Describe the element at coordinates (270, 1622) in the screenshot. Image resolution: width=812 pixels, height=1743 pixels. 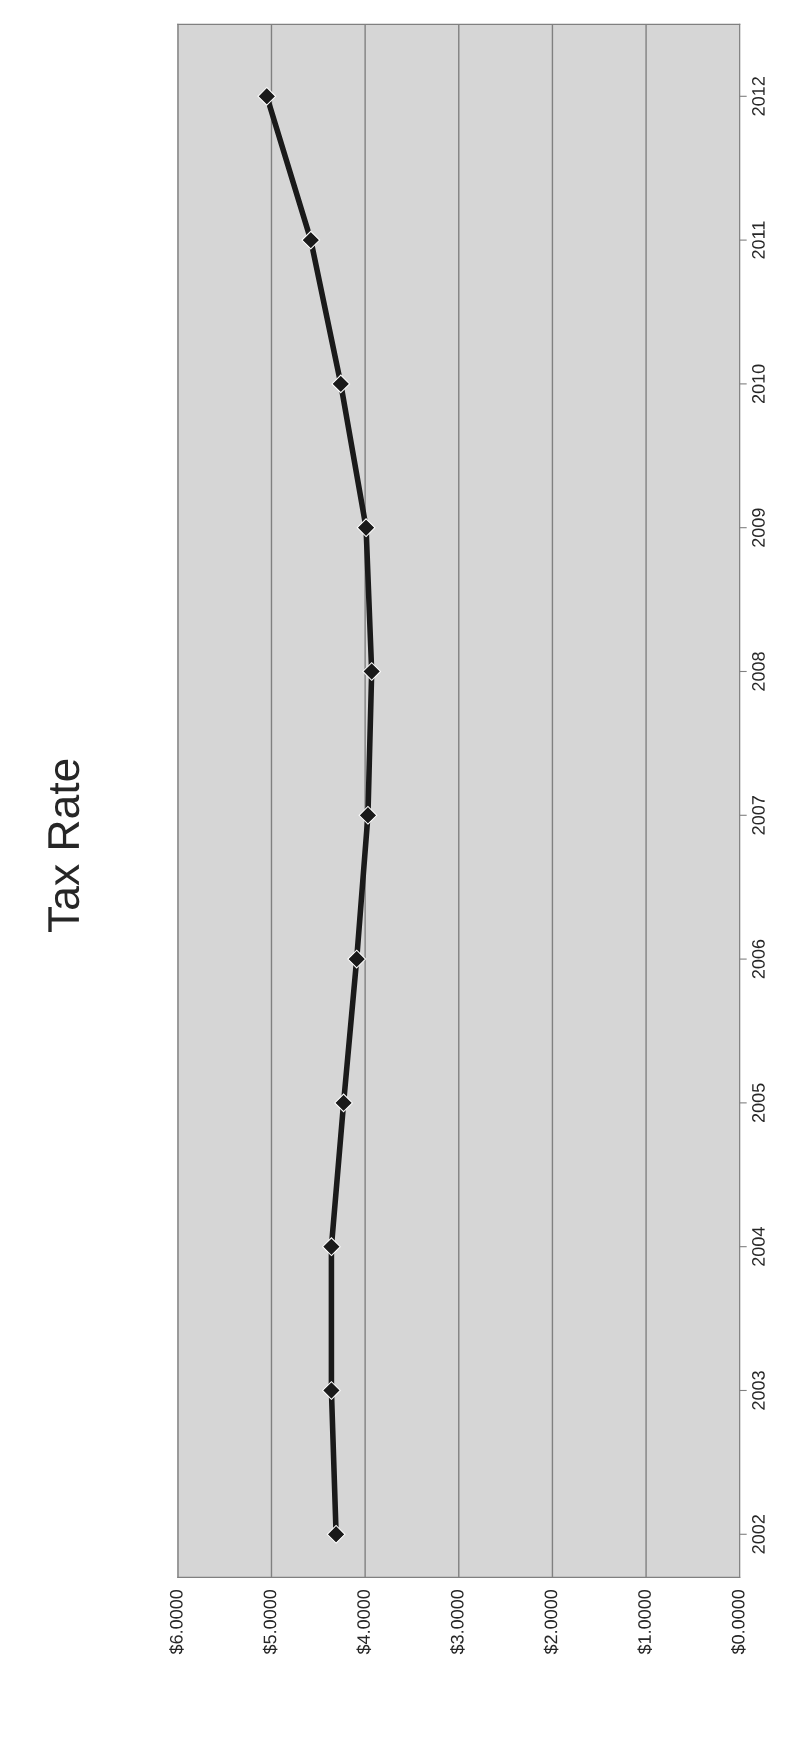
I see `x-tick-label: $5.0000` at that location.